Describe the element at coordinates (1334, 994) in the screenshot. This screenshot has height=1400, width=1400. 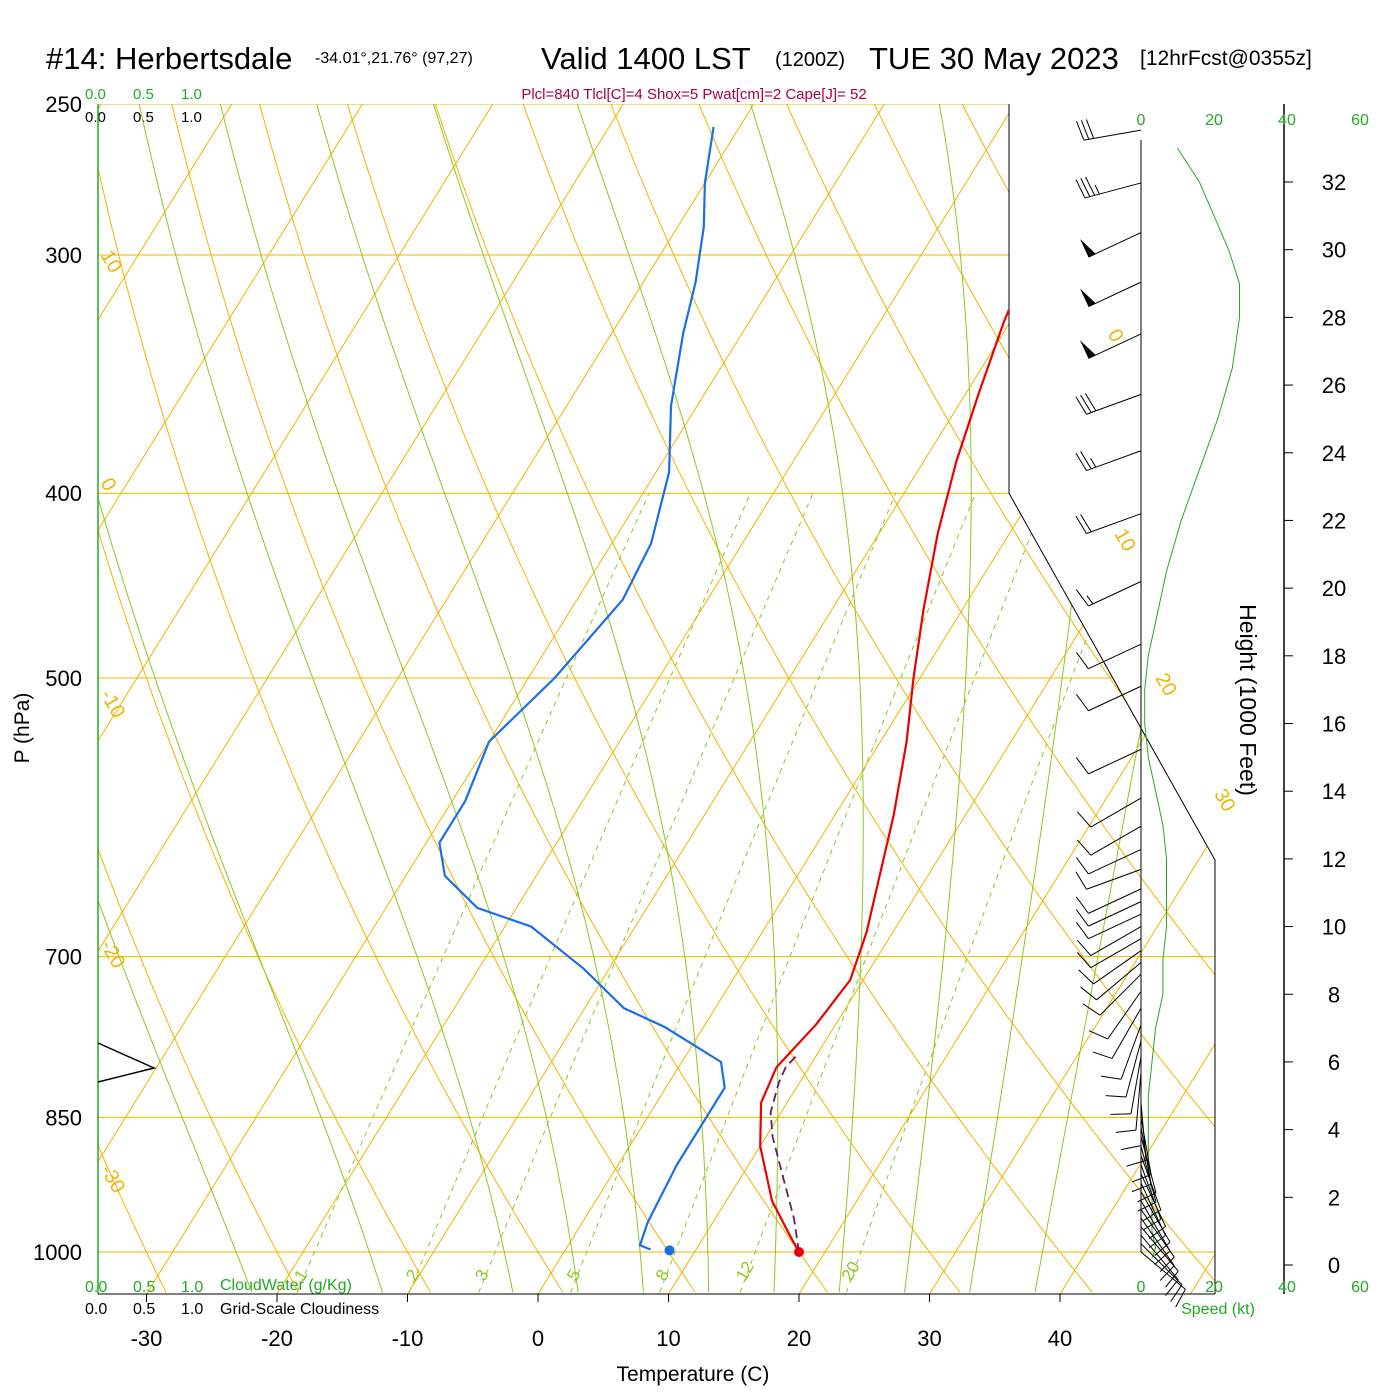
I see `height-tick-label: 8` at that location.